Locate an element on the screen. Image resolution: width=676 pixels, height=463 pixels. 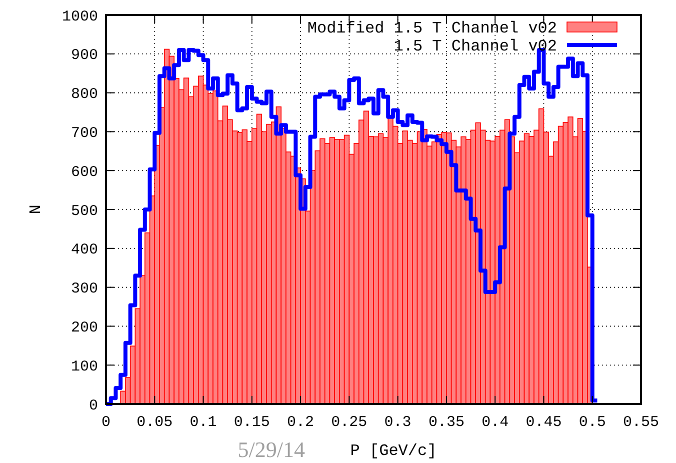
y-tick-label: 500 is located at coordinates (84, 211).